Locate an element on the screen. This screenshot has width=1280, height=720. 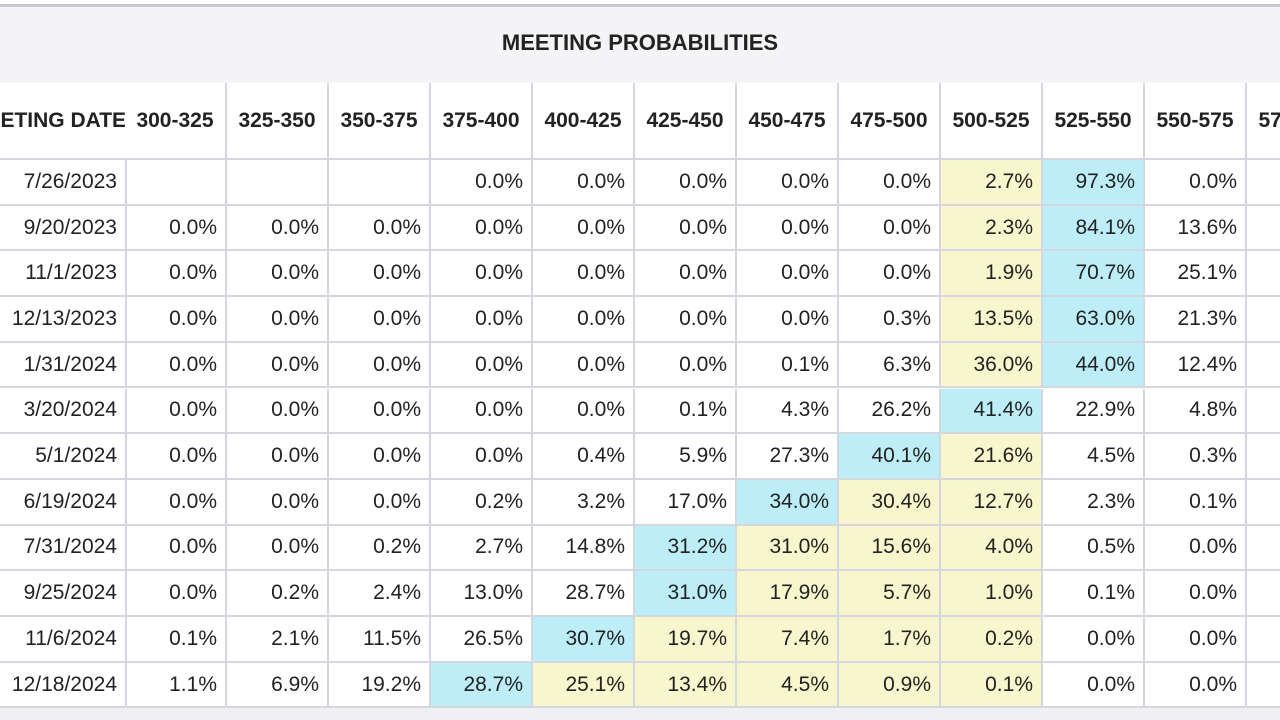
probability-cell: 84.1% is located at coordinates (1094, 228).